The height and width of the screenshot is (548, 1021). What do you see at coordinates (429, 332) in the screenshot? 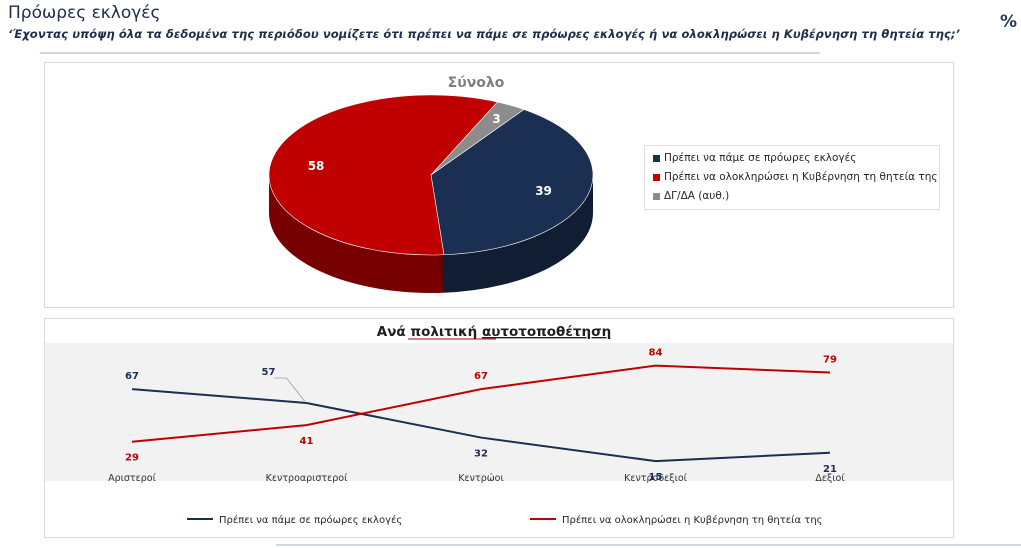
I see `line-chart-title-prefix: Ανά πολιτική` at bounding box center [429, 332].